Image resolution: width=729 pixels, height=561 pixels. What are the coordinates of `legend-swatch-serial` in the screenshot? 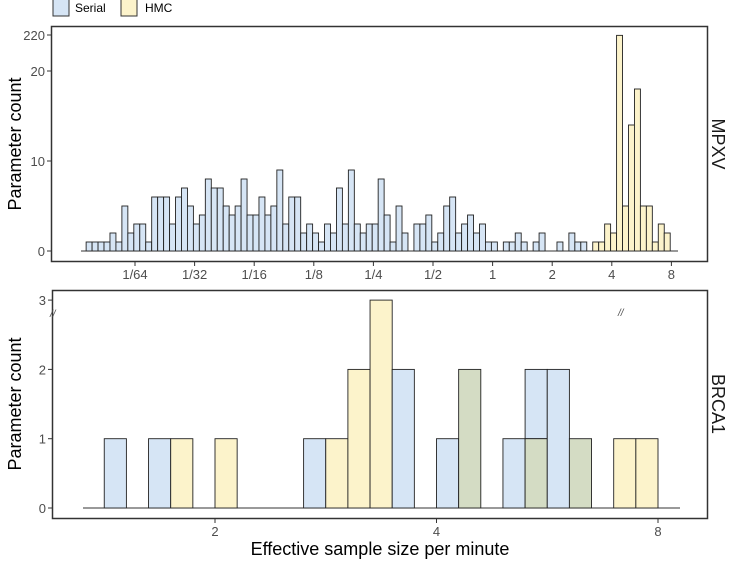 It's located at (61, 8).